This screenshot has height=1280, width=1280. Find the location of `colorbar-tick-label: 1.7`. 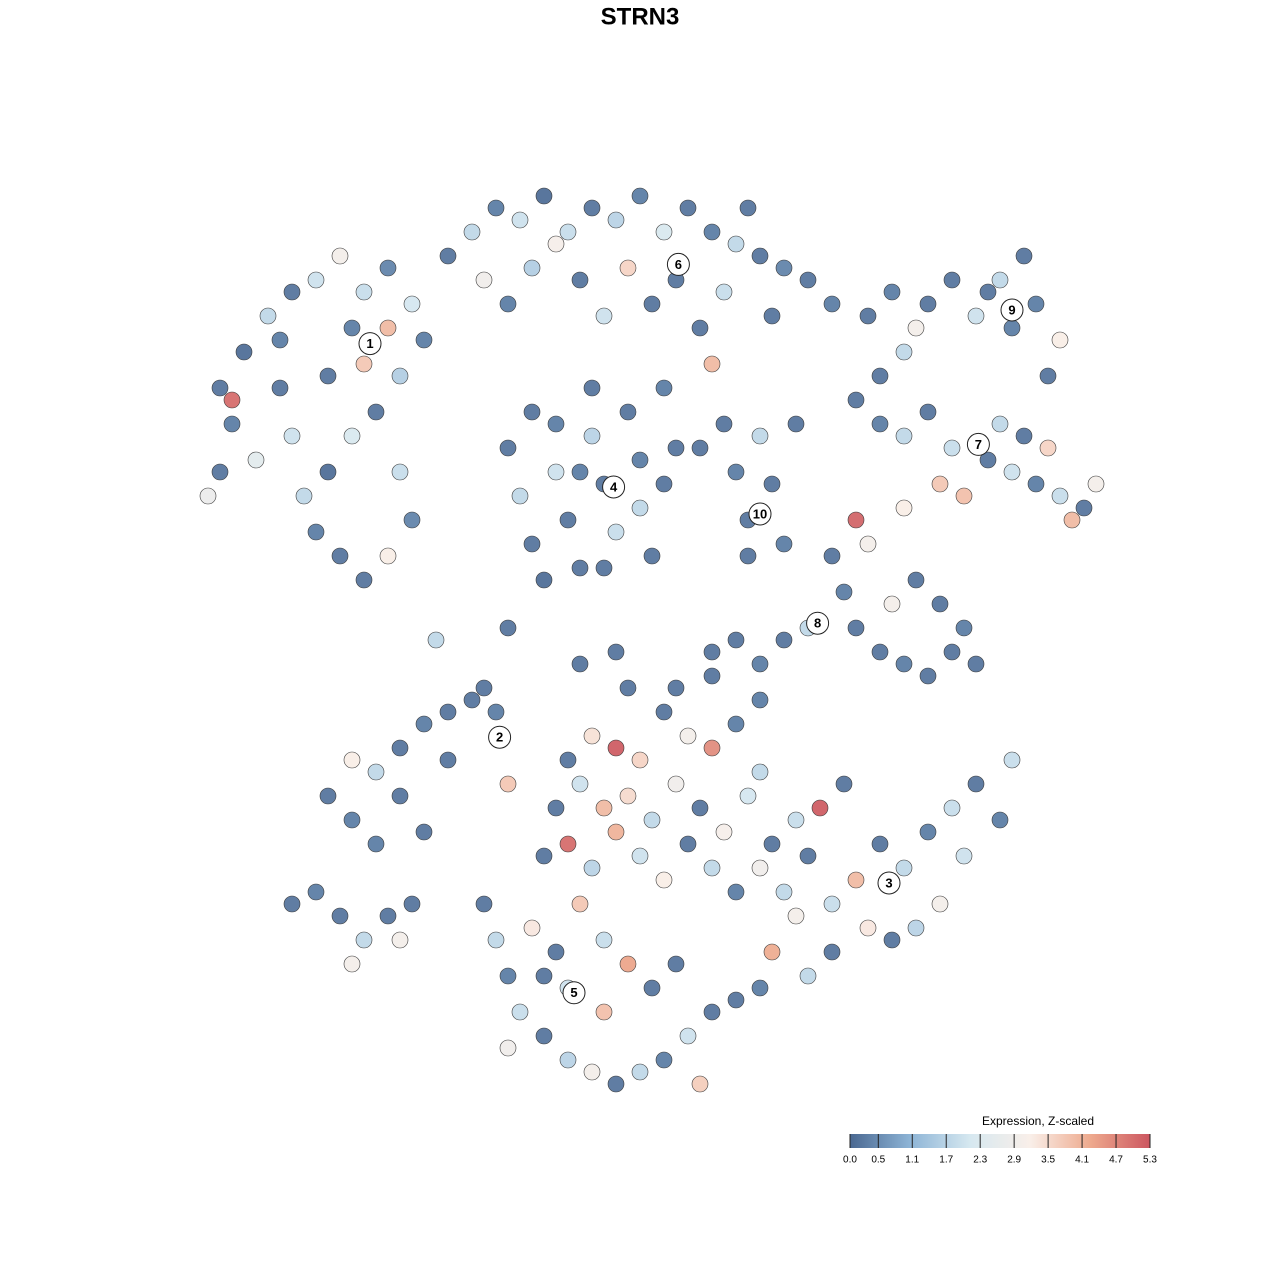

colorbar-tick-label: 1.7 is located at coordinates (946, 1160).